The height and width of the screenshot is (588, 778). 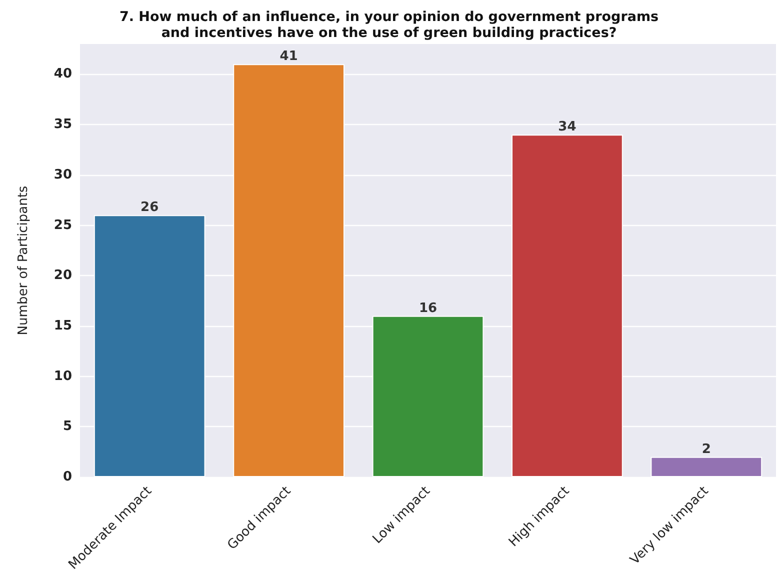 I want to click on y-tick-label: 30, so click(x=63, y=174).